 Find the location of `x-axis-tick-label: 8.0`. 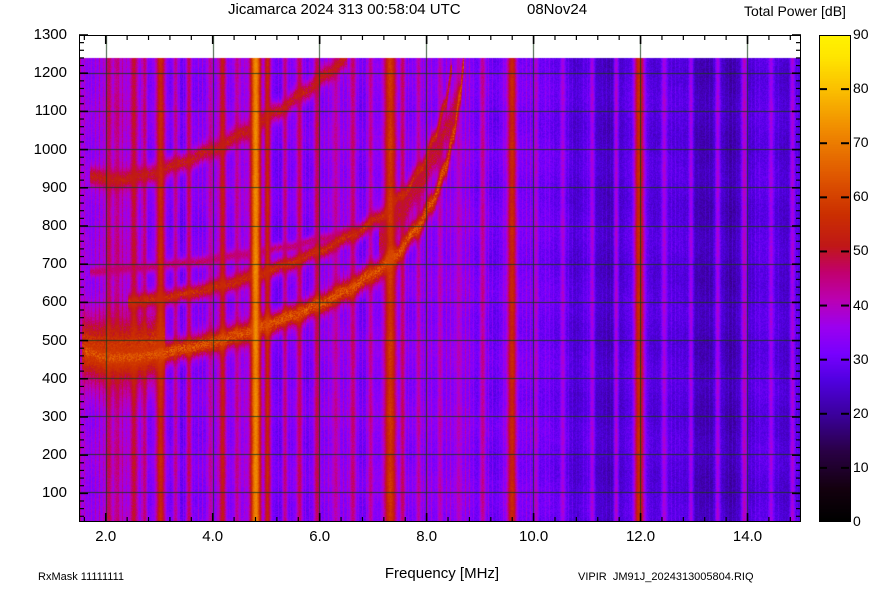

x-axis-tick-label: 8.0 is located at coordinates (427, 536).